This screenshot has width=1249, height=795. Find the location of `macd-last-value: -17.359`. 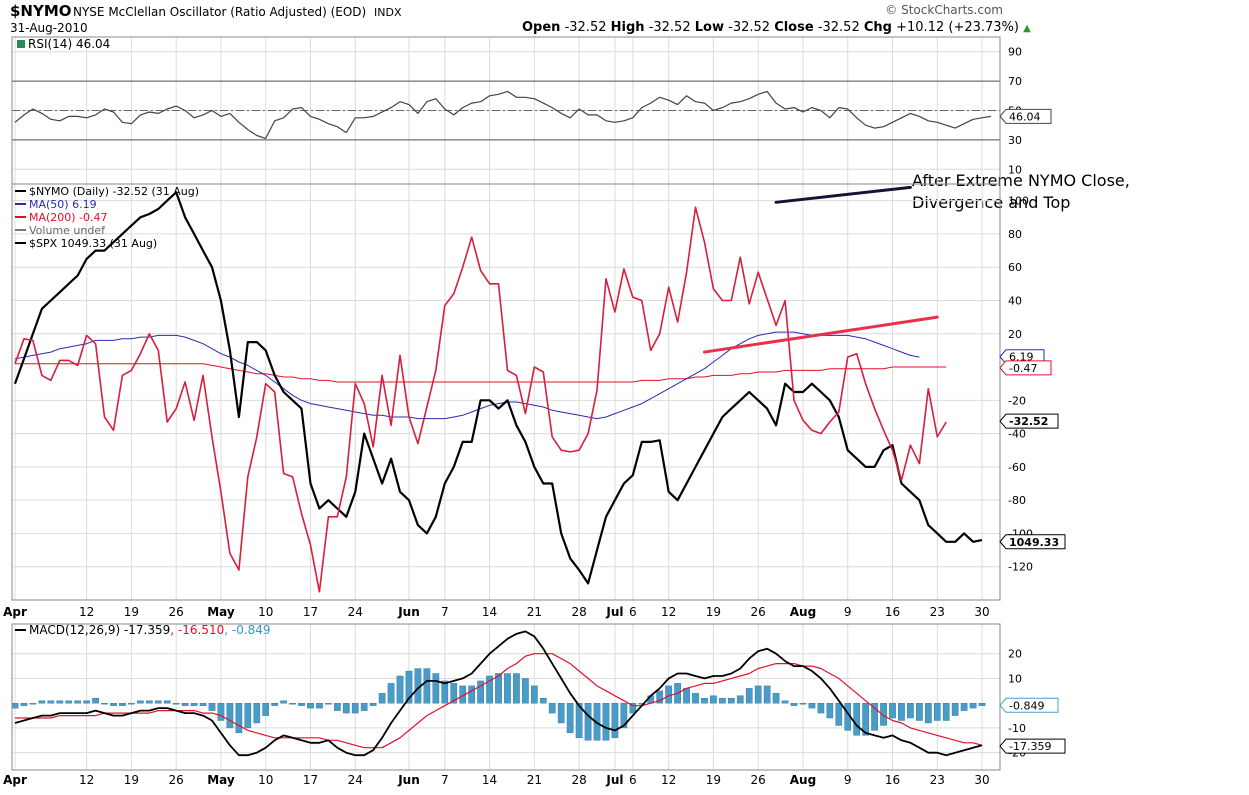

macd-last-value: -17.359 is located at coordinates (1030, 746).